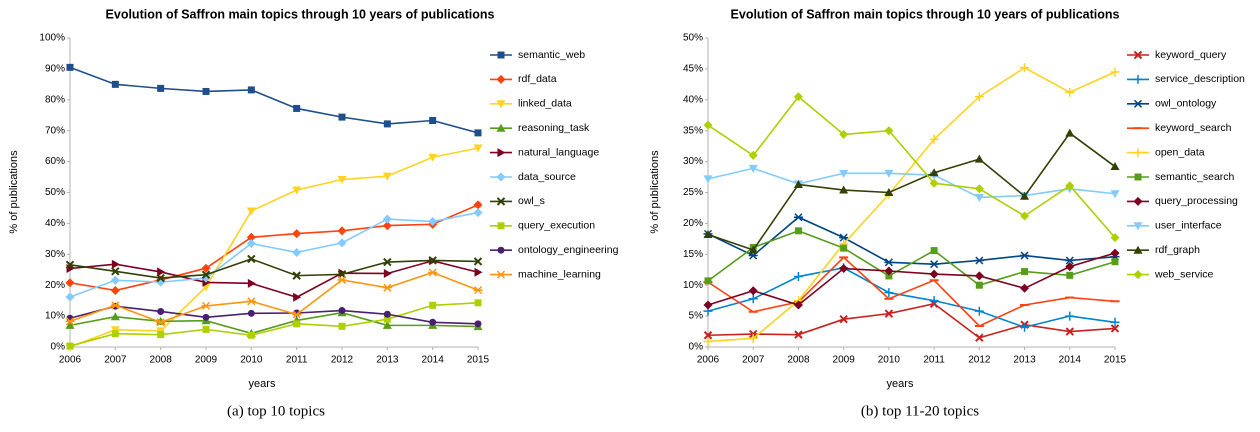 The width and height of the screenshot is (1260, 432). What do you see at coordinates (1024, 360) in the screenshot?
I see `x-tick-label: 2013` at bounding box center [1024, 360].